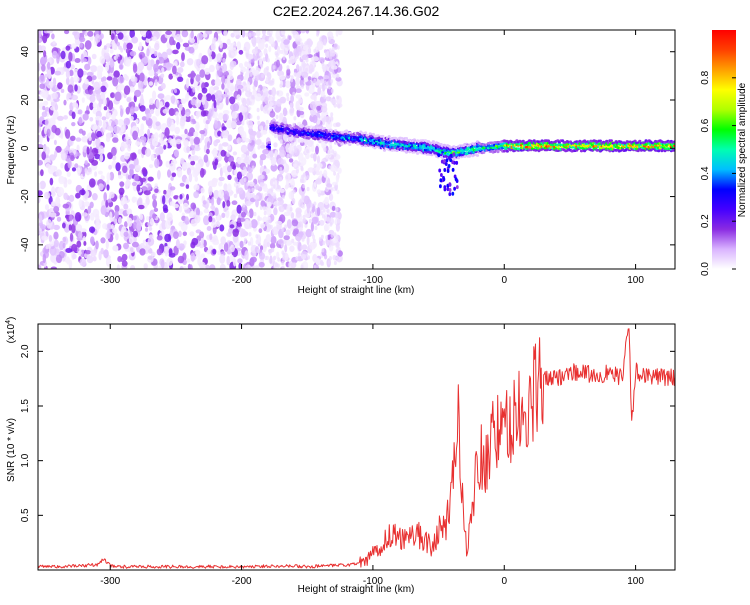 Image resolution: width=750 pixels, height=605 pixels. Describe the element at coordinates (356, 11) in the screenshot. I see `figure-title: C2E2.2024.267.14.36.G02` at that location.